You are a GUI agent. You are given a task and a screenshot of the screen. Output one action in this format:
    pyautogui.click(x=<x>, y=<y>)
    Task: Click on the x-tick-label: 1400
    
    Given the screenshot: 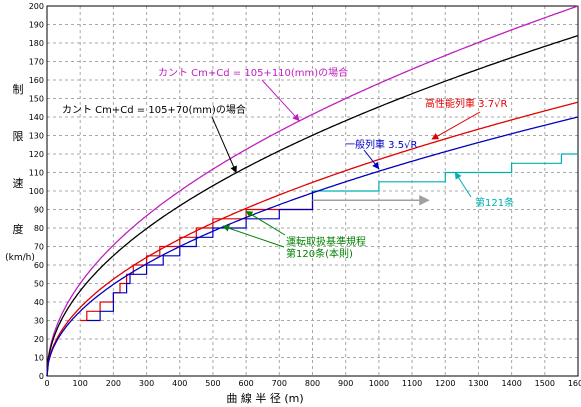 What is the action you would take?
    pyautogui.click(x=511, y=383)
    